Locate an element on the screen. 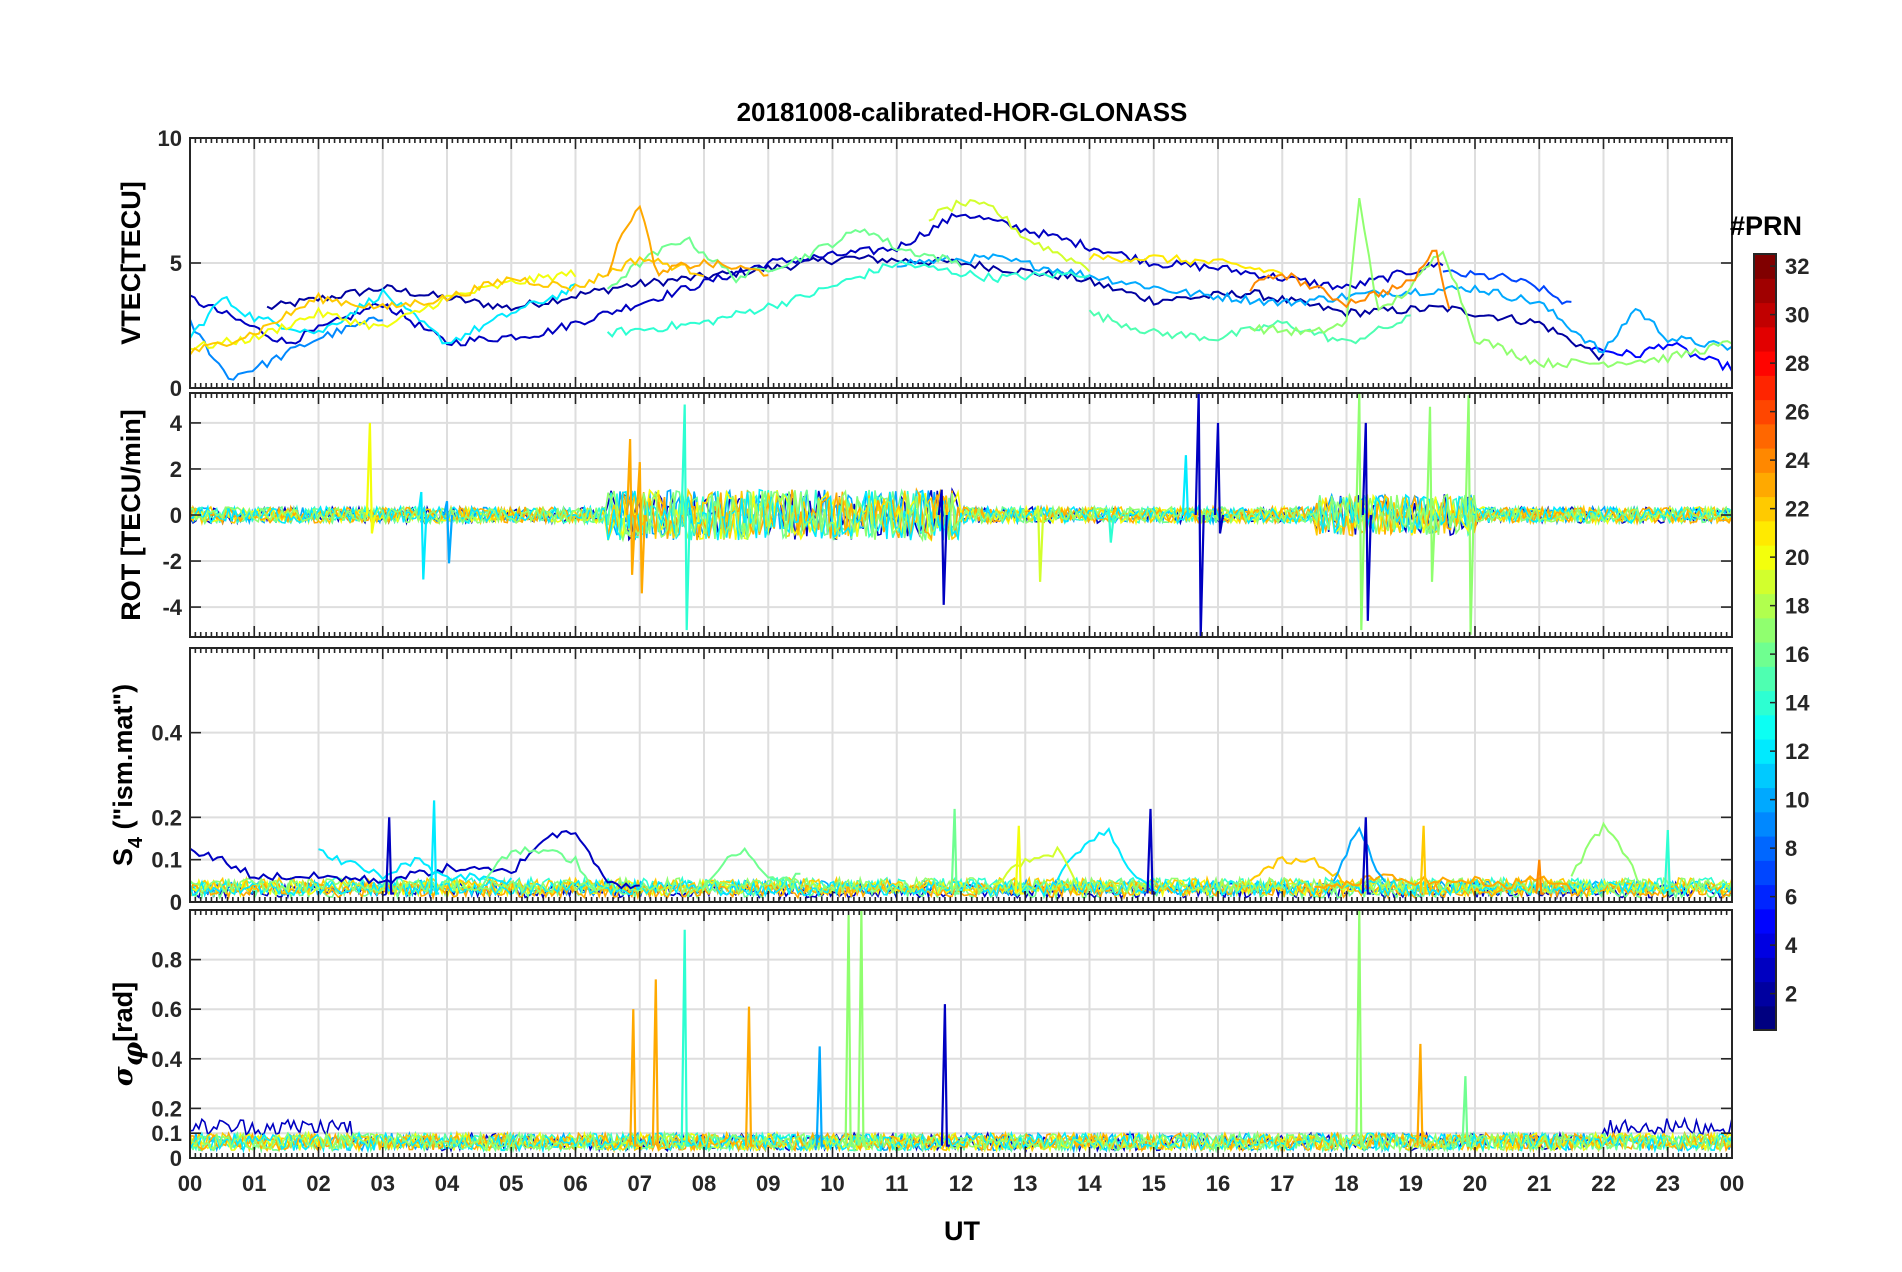  y-tick-label-sigma_phi: 0.2 is located at coordinates (166, 1108).